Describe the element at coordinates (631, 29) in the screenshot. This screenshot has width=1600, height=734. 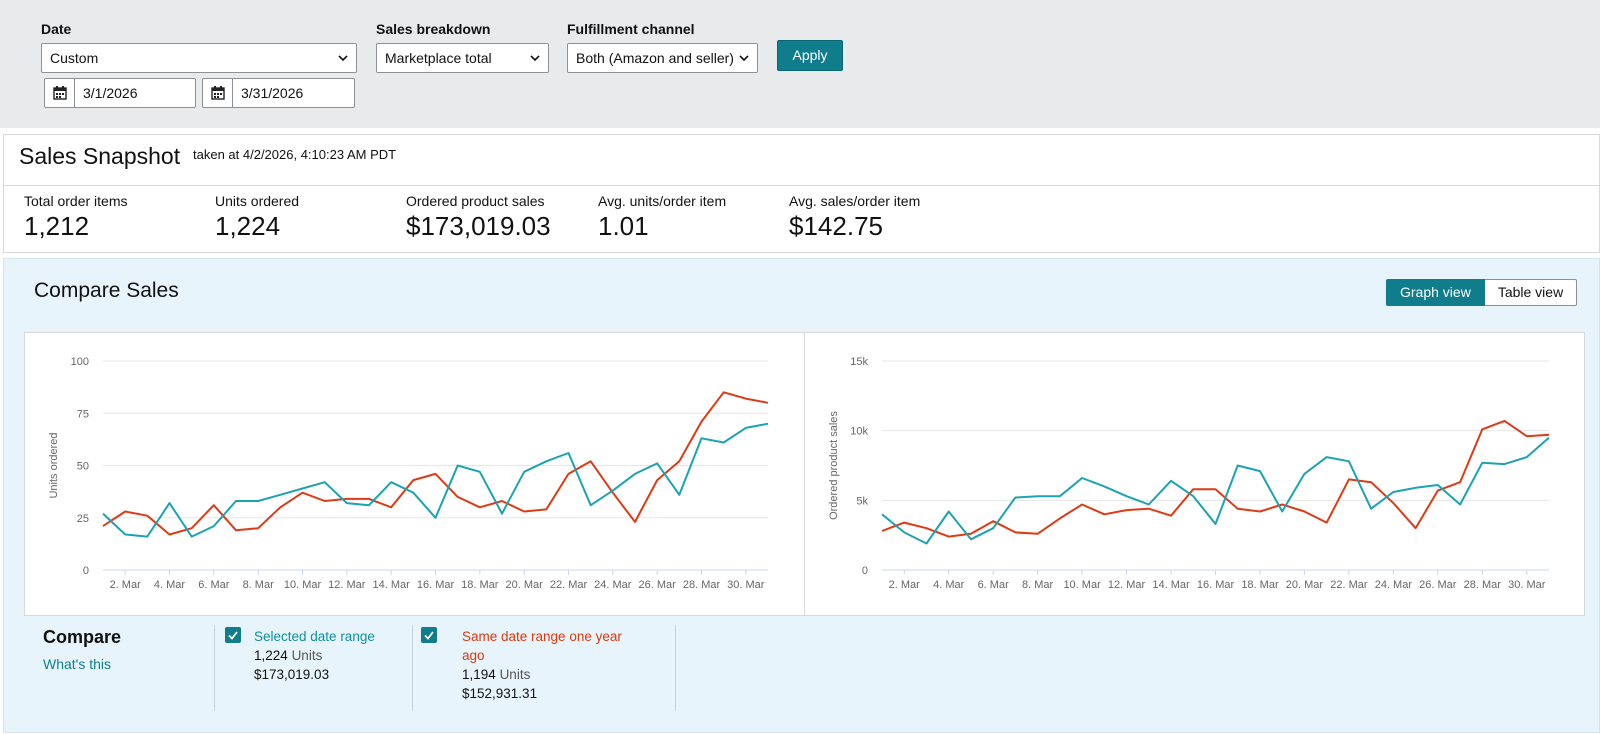
I see `fulfillment-channel-label: Fulfillment channel` at that location.